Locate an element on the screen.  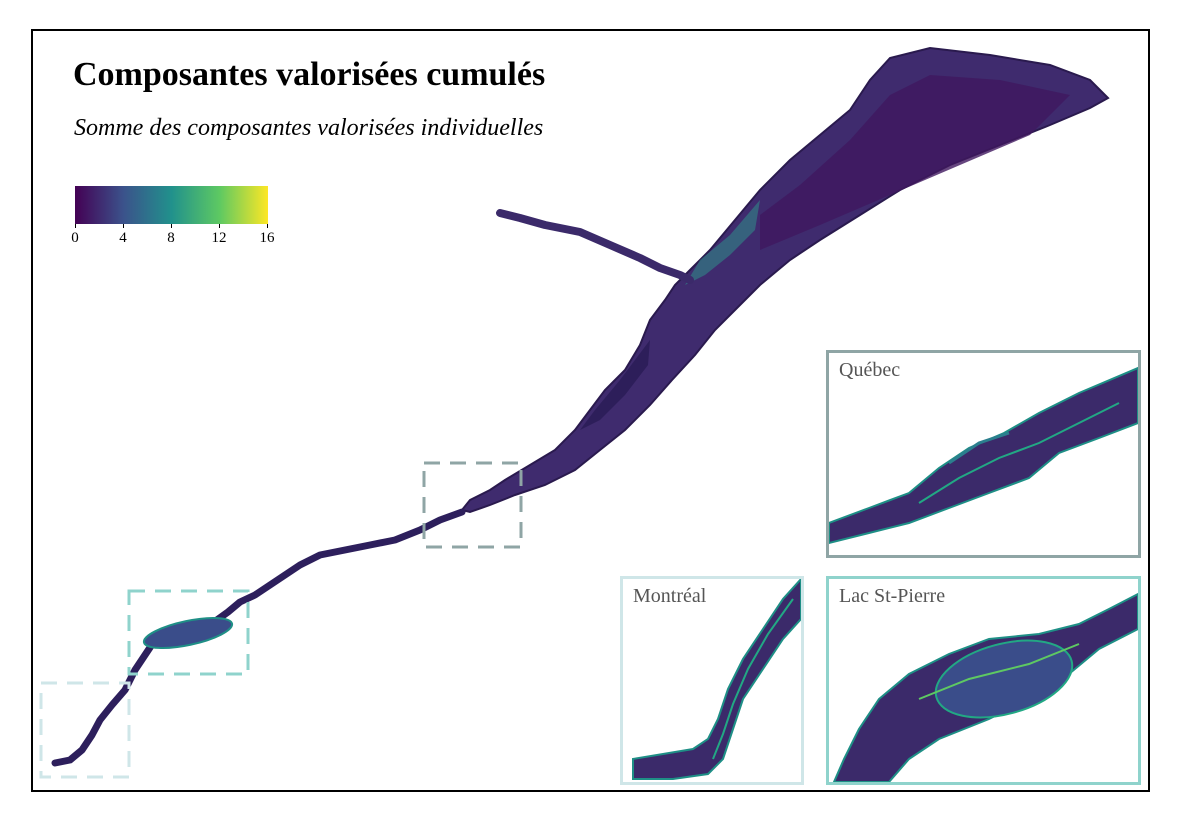
estuary-highlight is located at coordinates (722, 242).